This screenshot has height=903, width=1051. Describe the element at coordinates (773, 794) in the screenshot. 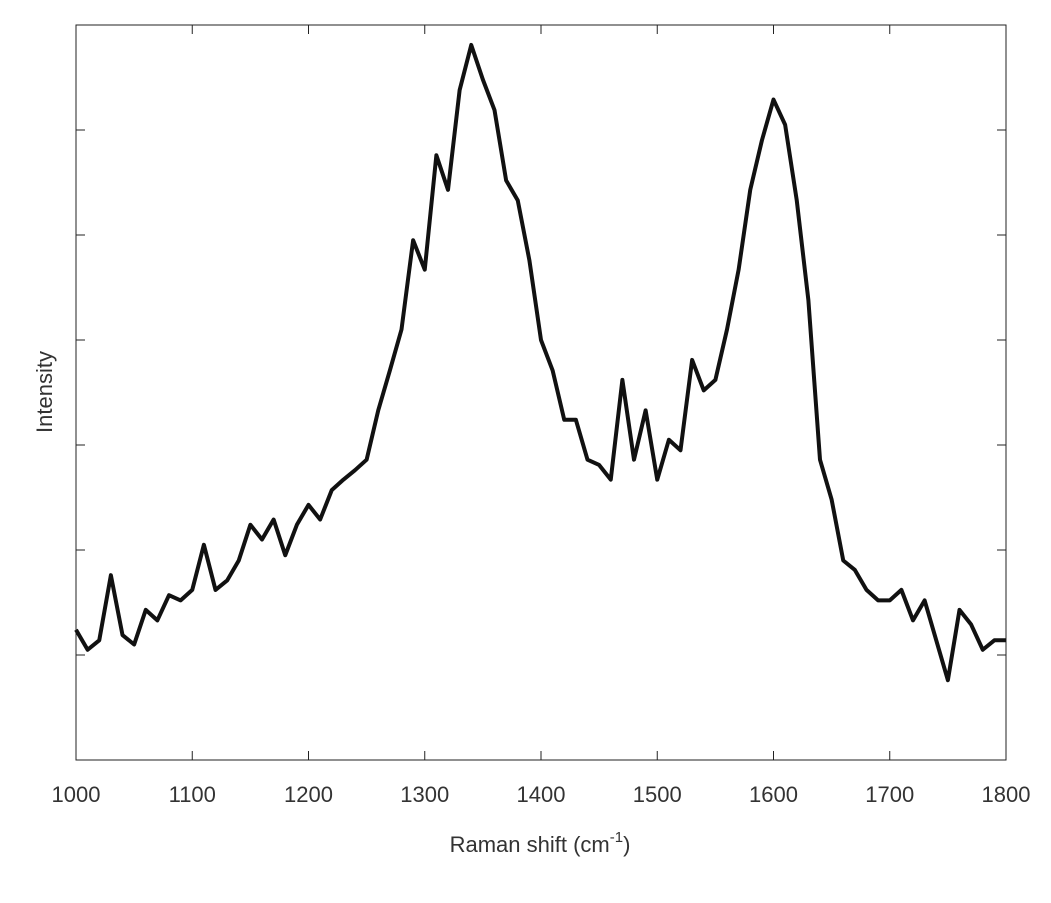

I see `x-tick-label: 1600` at that location.